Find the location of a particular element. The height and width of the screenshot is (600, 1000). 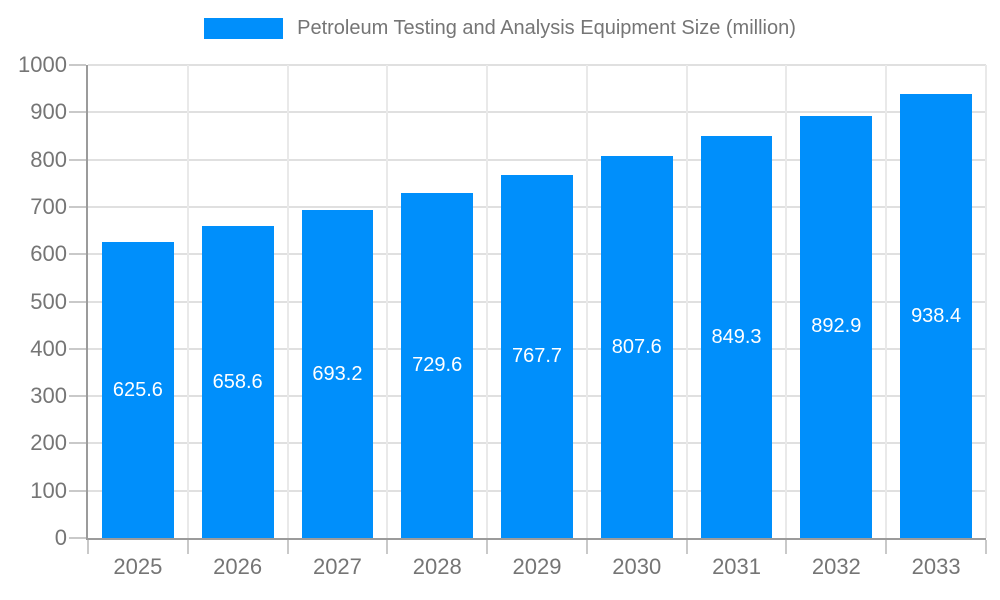

bar-slot: 625.6 is located at coordinates (138, 301).